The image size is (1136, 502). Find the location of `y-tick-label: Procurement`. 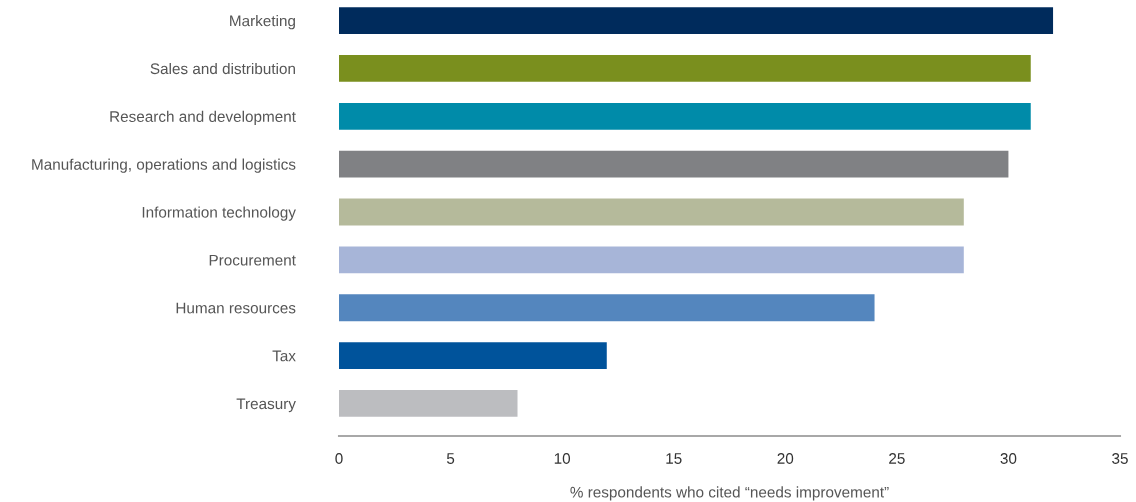

y-tick-label: Procurement is located at coordinates (252, 260).